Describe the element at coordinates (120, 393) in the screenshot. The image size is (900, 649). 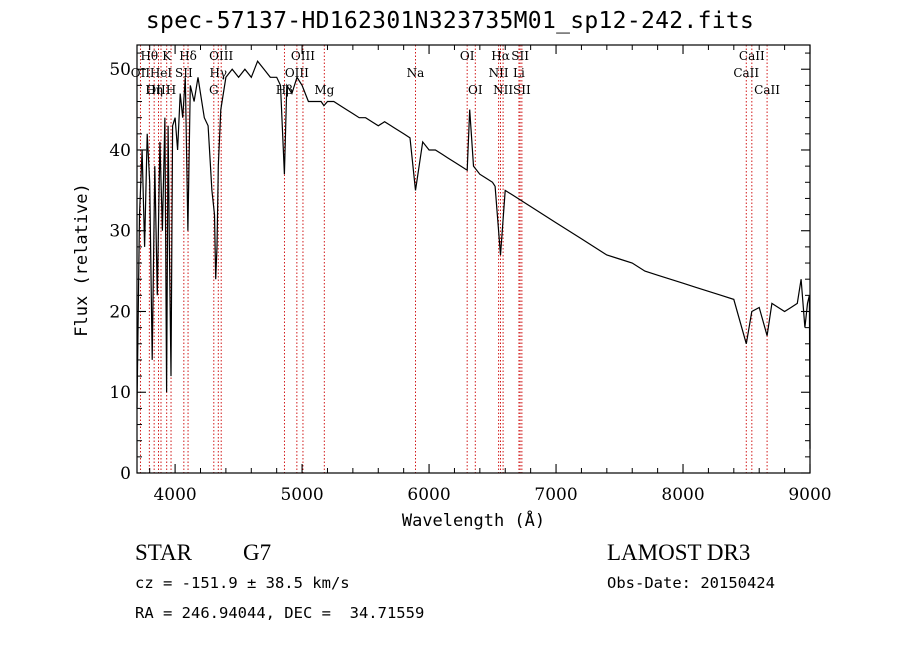
I see `y-tick-label: 10` at that location.